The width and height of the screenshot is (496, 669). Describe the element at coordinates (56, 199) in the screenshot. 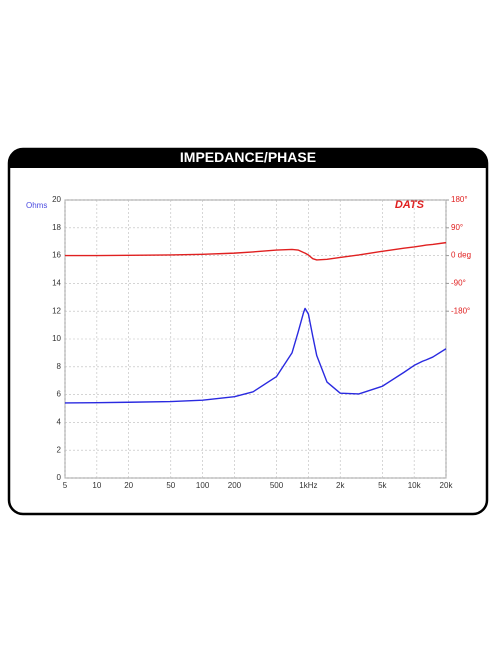

I see `y-tick-label: 20` at that location.